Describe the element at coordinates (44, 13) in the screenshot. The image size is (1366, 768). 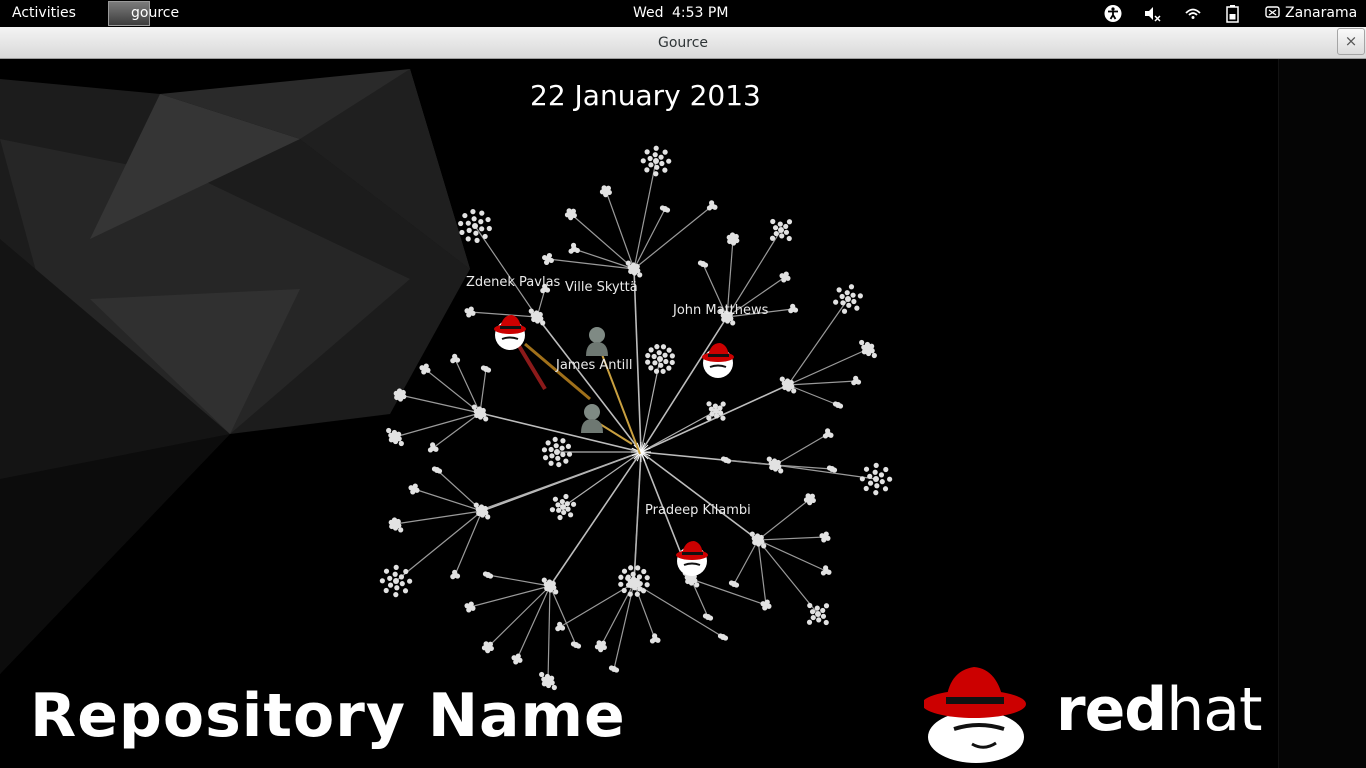
I see `activities-button: Activities` at that location.